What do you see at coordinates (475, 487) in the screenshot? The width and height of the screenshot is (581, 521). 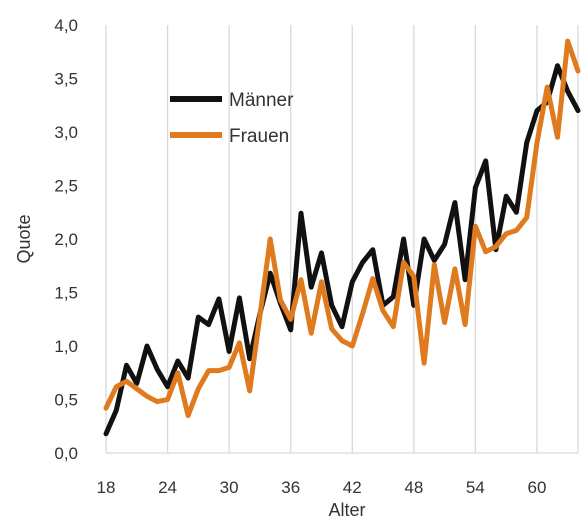 I see `x-tick-label: 54` at bounding box center [475, 487].